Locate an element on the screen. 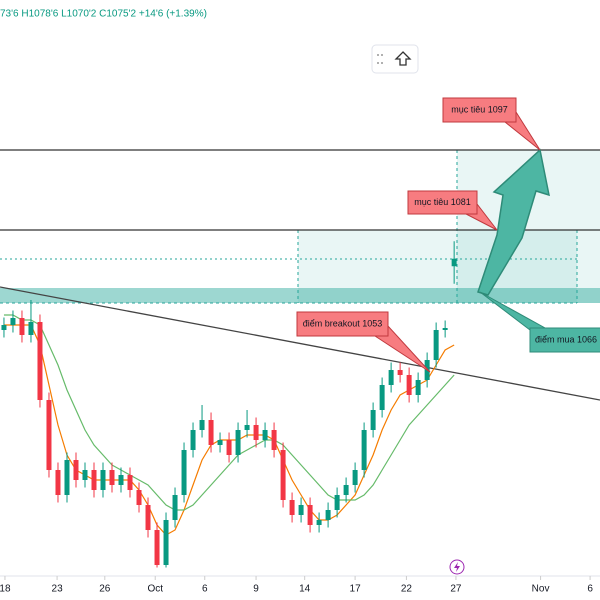 The image size is (600, 600). x-tick-label: 26 is located at coordinates (105, 589).